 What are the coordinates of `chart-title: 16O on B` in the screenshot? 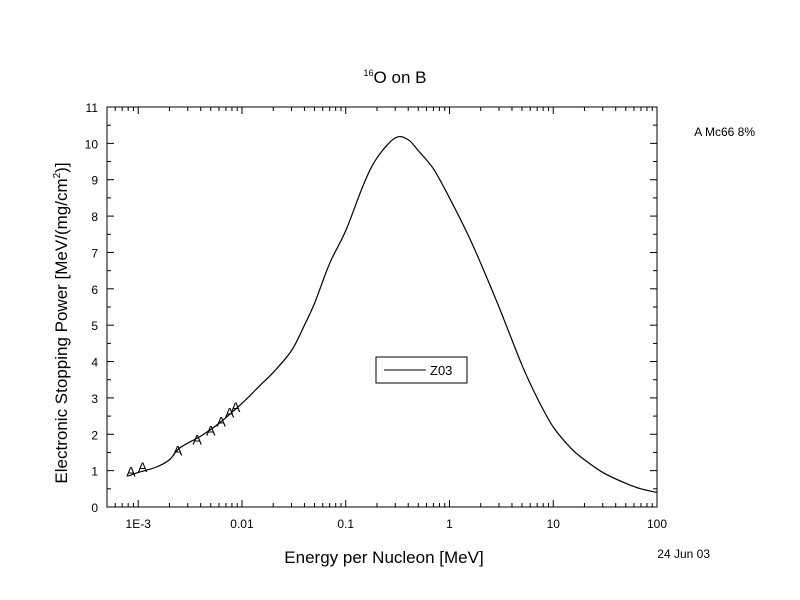 It's located at (395, 77).